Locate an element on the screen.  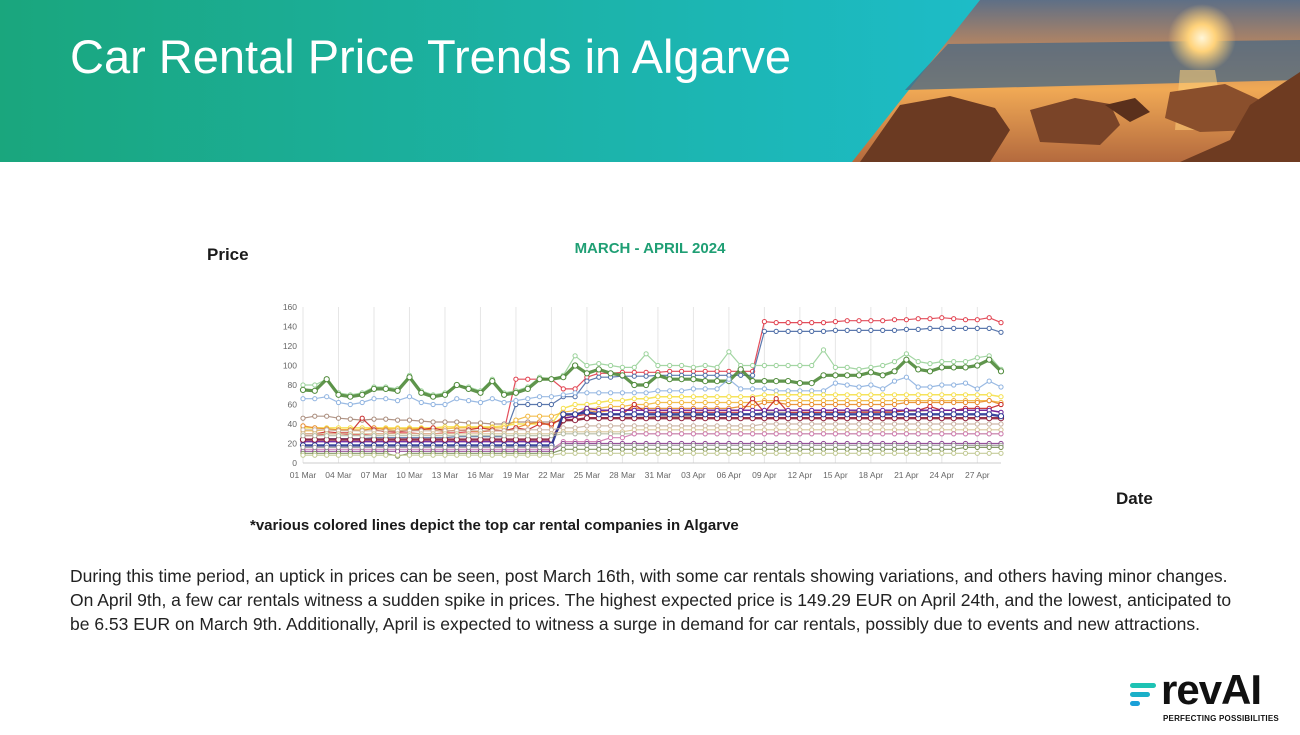
x-axis-label: Date is located at coordinates (1134, 498).